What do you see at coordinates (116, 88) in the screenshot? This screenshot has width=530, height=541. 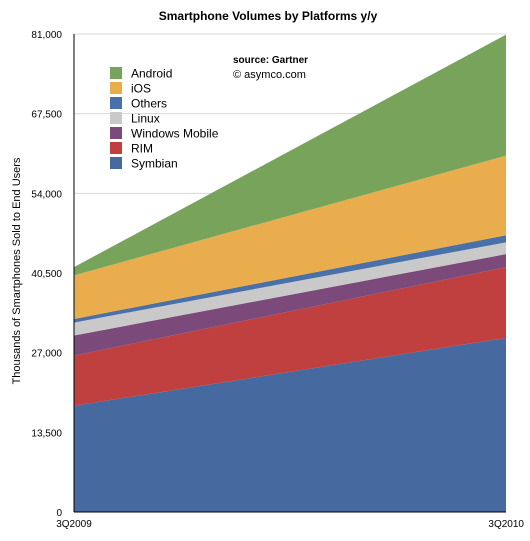 I see `legend-swatch-ios` at bounding box center [116, 88].